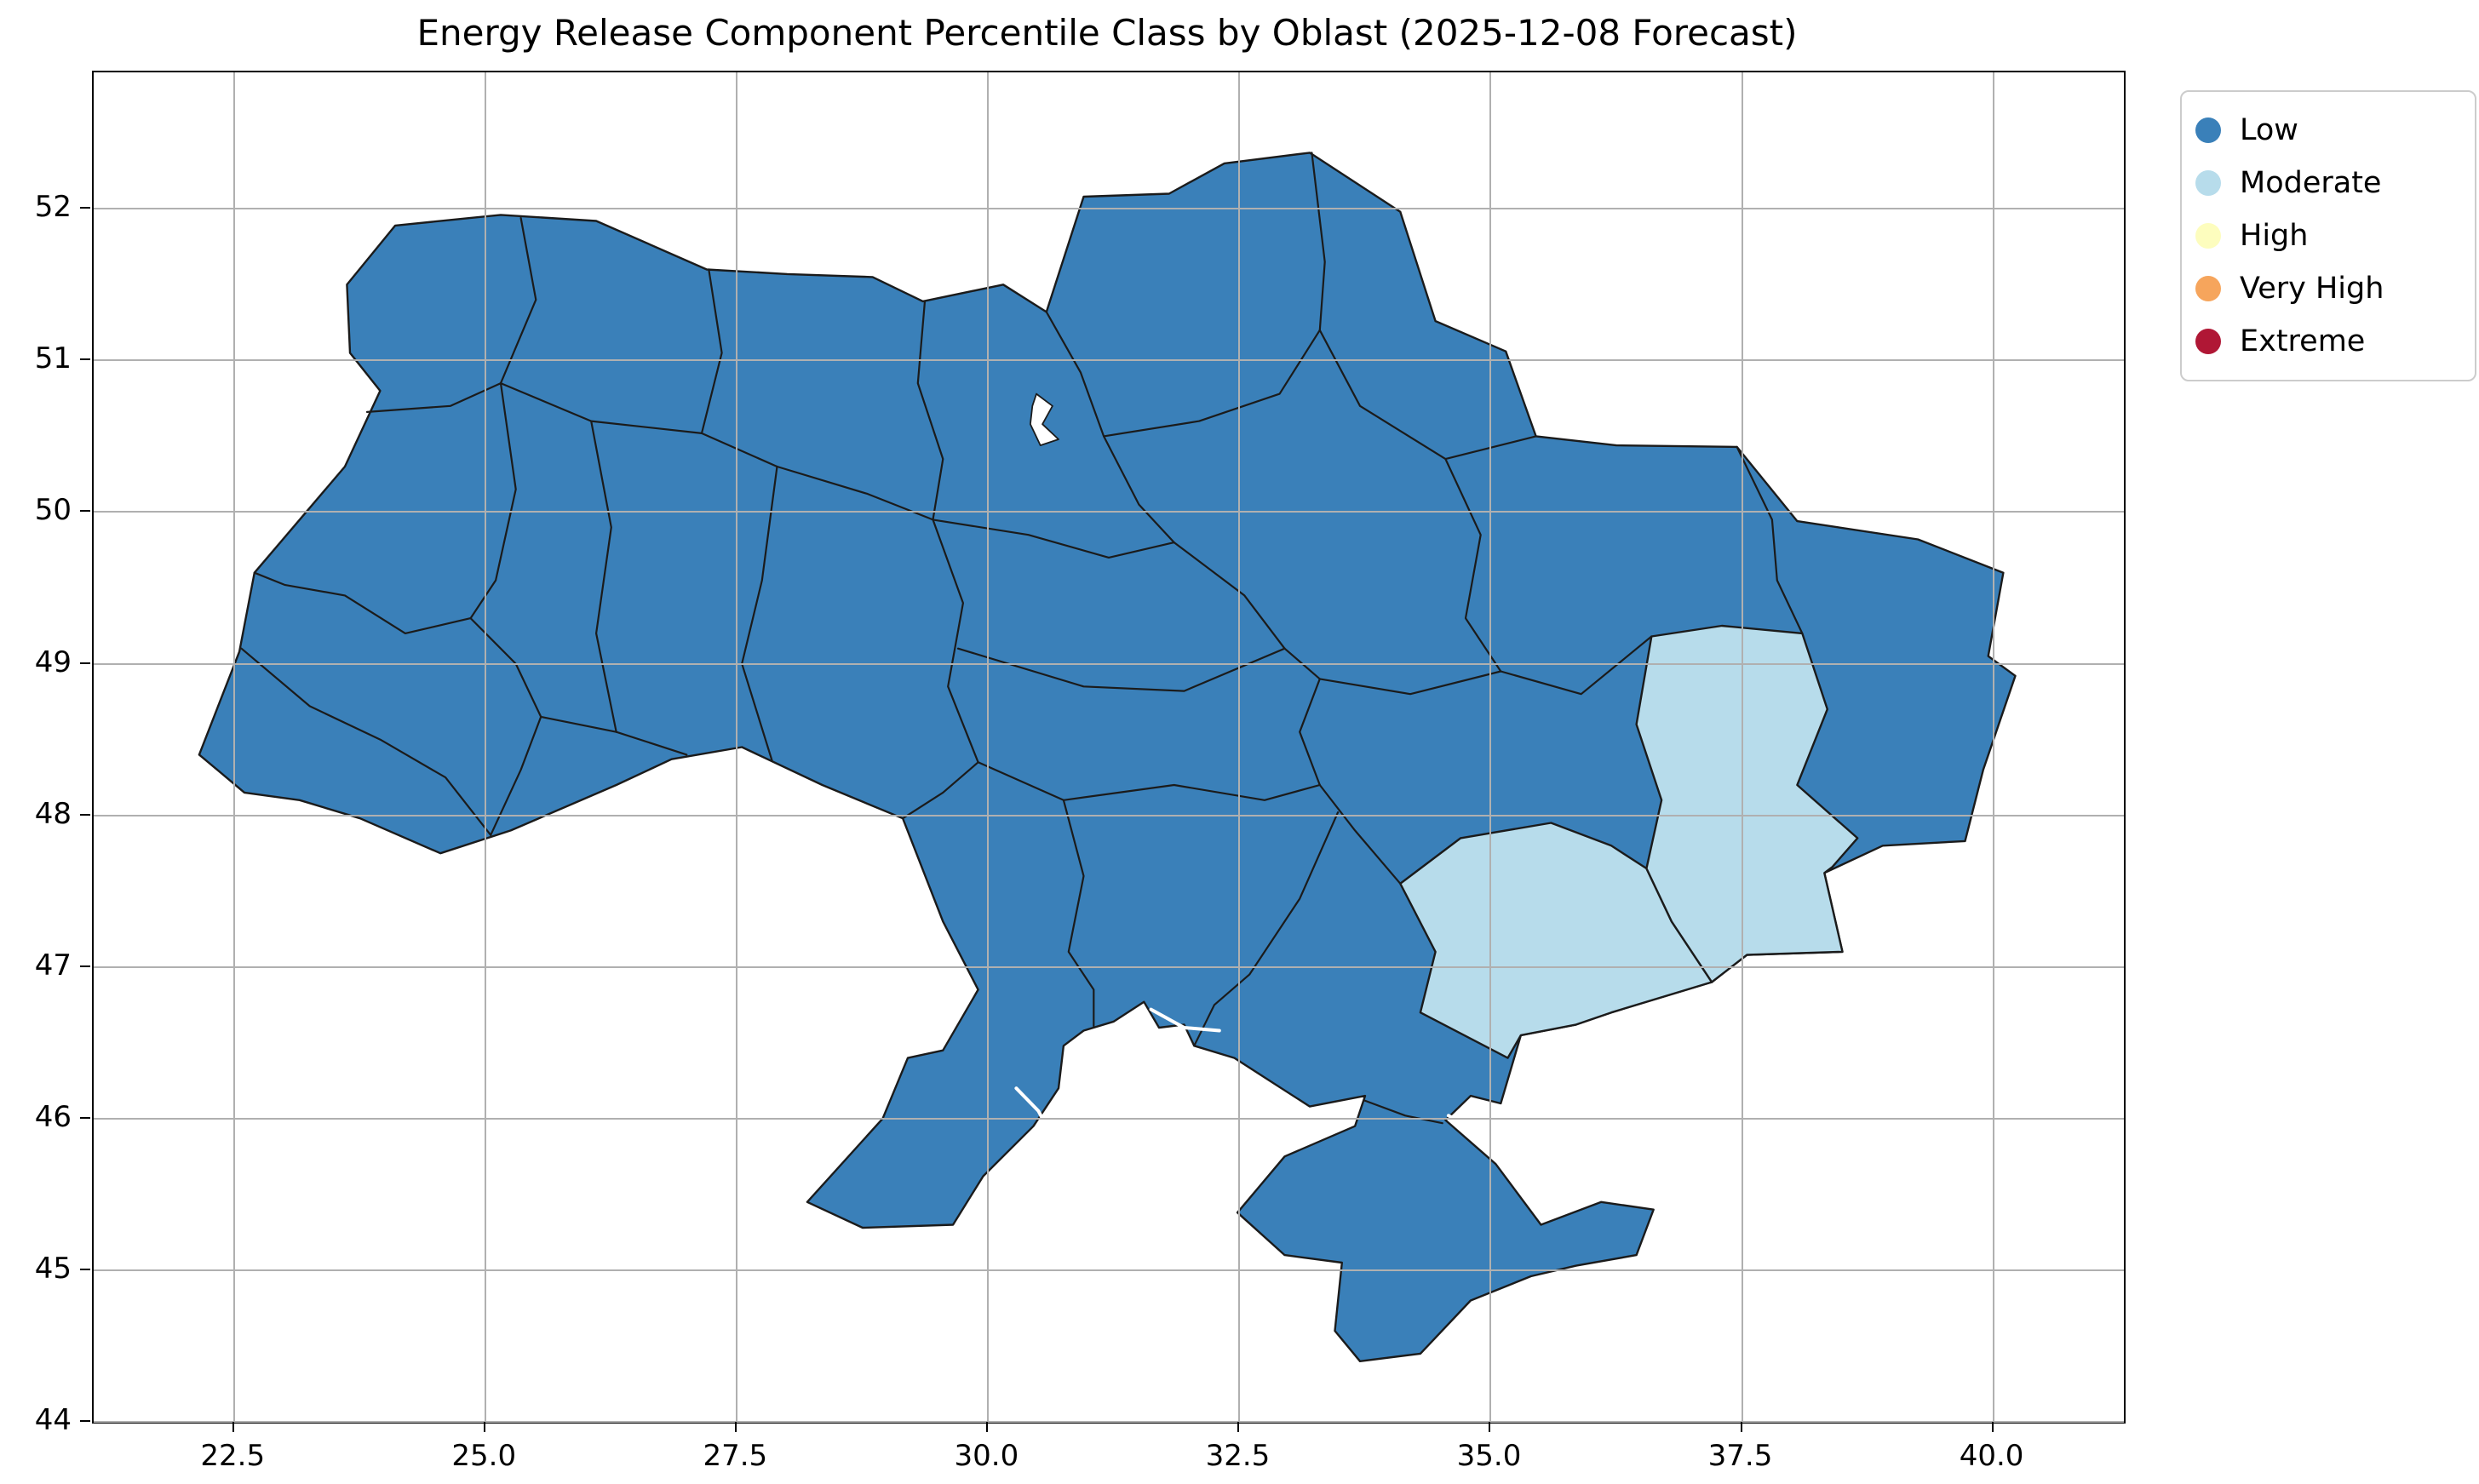 The height and width of the screenshot is (1484, 2479). Describe the element at coordinates (53, 662) in the screenshot. I see `y-tick-label: 49` at that location.